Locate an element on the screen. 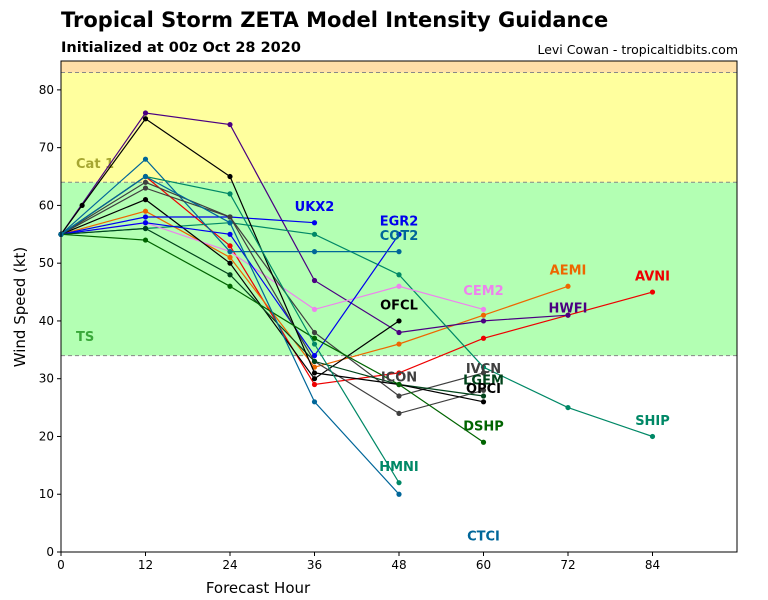  y-tick-label: 10 is located at coordinates (46, 494).